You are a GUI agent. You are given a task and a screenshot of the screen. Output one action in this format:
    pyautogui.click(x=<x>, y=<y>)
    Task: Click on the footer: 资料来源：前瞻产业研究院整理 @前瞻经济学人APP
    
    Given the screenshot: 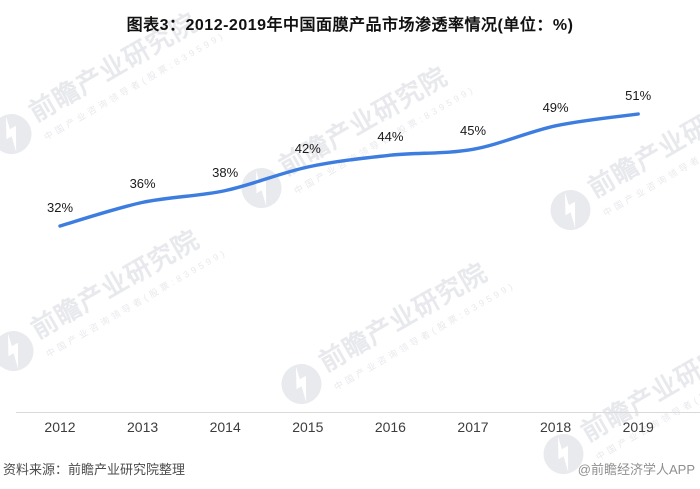 What is the action you would take?
    pyautogui.click(x=350, y=468)
    